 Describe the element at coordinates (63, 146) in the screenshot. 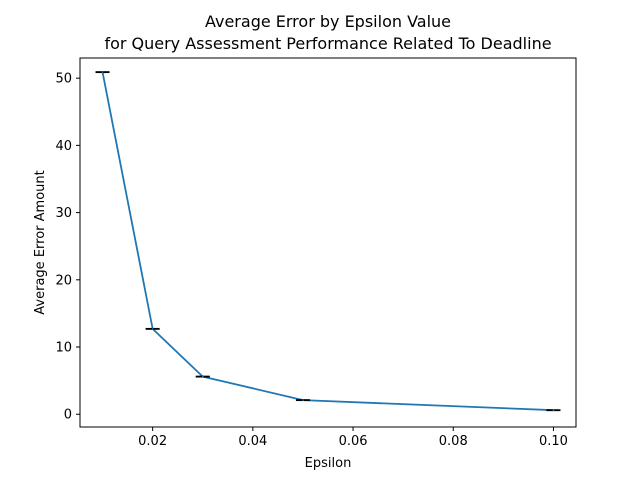

I see `y-tick-label: 40` at that location.